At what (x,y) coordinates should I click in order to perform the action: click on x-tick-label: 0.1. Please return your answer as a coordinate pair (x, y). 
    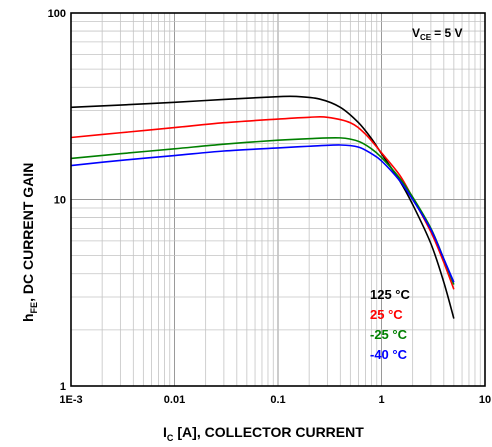
    Looking at the image, I should click on (277, 400).